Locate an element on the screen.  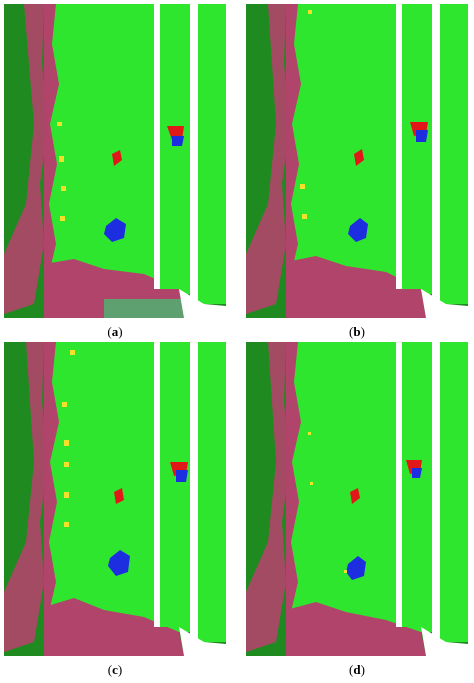
caption-b: (b) is located at coordinates (357, 331).